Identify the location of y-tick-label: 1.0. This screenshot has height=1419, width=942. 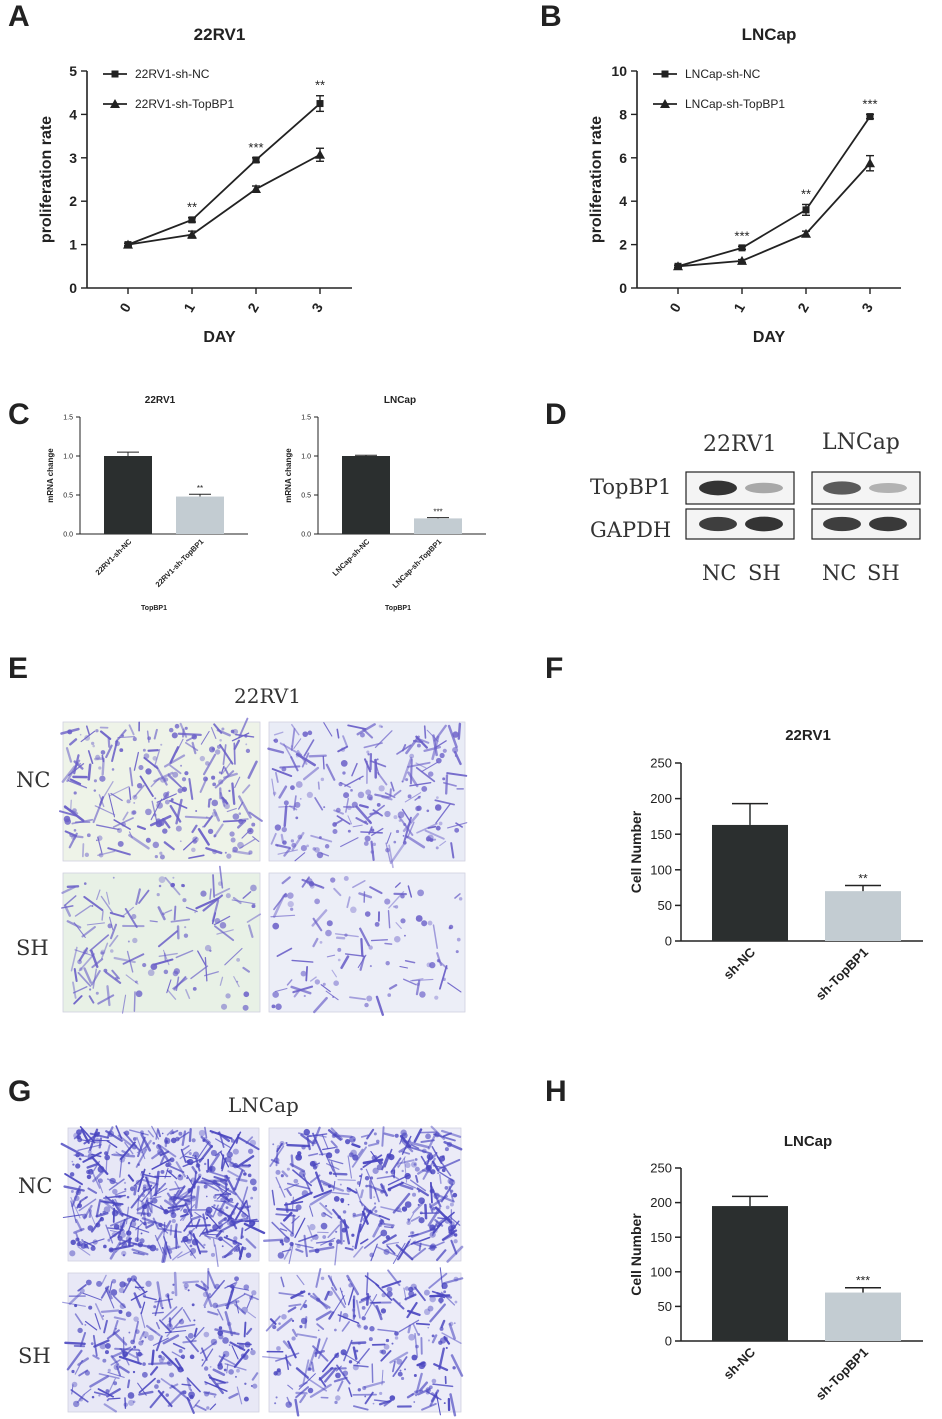
(68, 456).